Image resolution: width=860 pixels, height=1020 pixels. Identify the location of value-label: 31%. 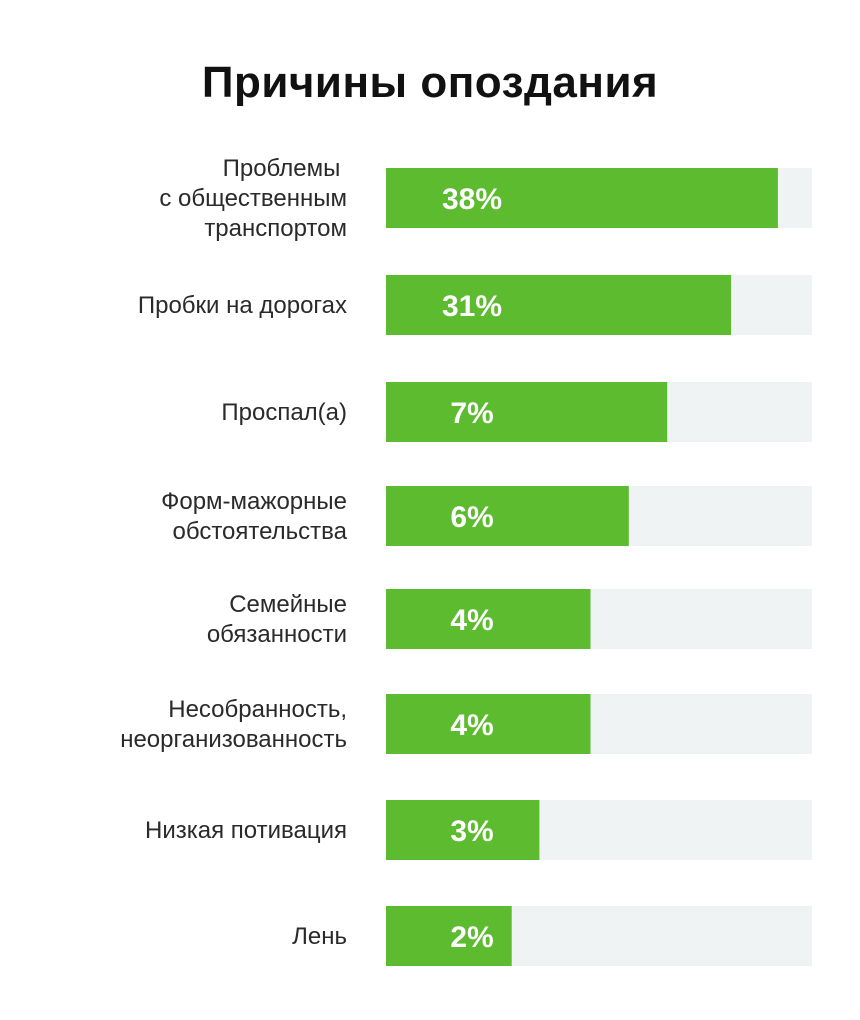
(472, 306).